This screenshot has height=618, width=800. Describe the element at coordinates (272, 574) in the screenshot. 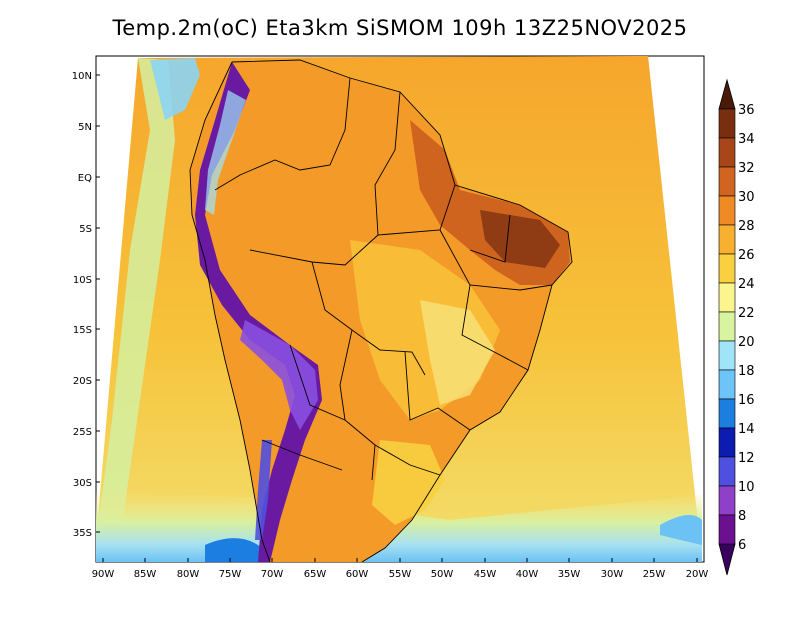

I see `lon-label: 70W` at that location.